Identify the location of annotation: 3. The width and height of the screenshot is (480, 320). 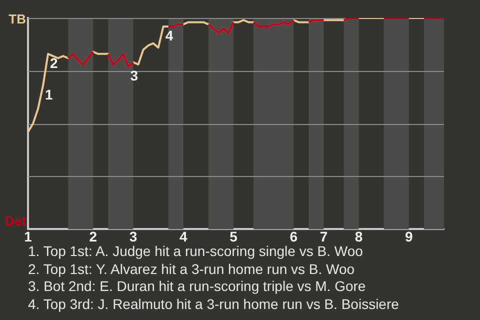
(134, 75).